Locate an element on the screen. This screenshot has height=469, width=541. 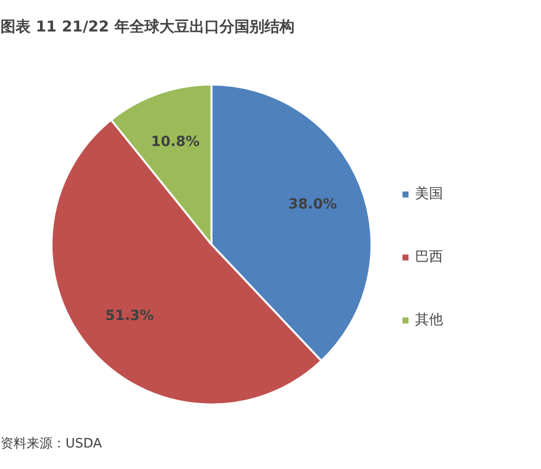
legend-label: 其他 is located at coordinates (429, 320).